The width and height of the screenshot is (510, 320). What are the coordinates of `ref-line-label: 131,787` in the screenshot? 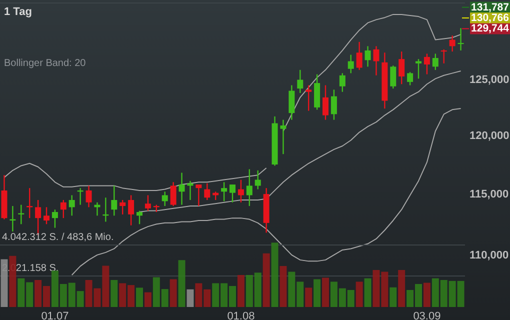 It's located at (490, 7).